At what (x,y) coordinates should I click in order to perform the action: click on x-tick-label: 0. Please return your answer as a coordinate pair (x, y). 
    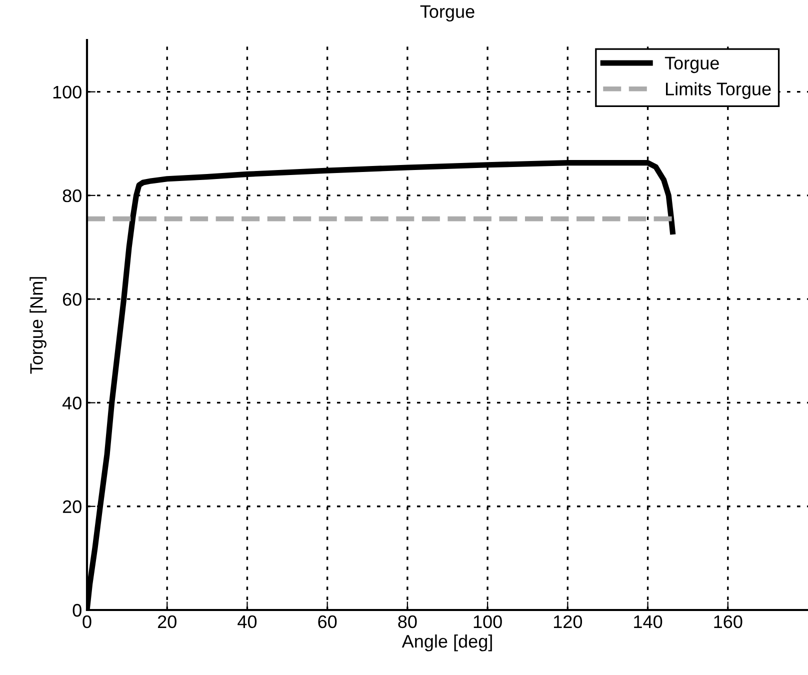
    Looking at the image, I should click on (87, 621).